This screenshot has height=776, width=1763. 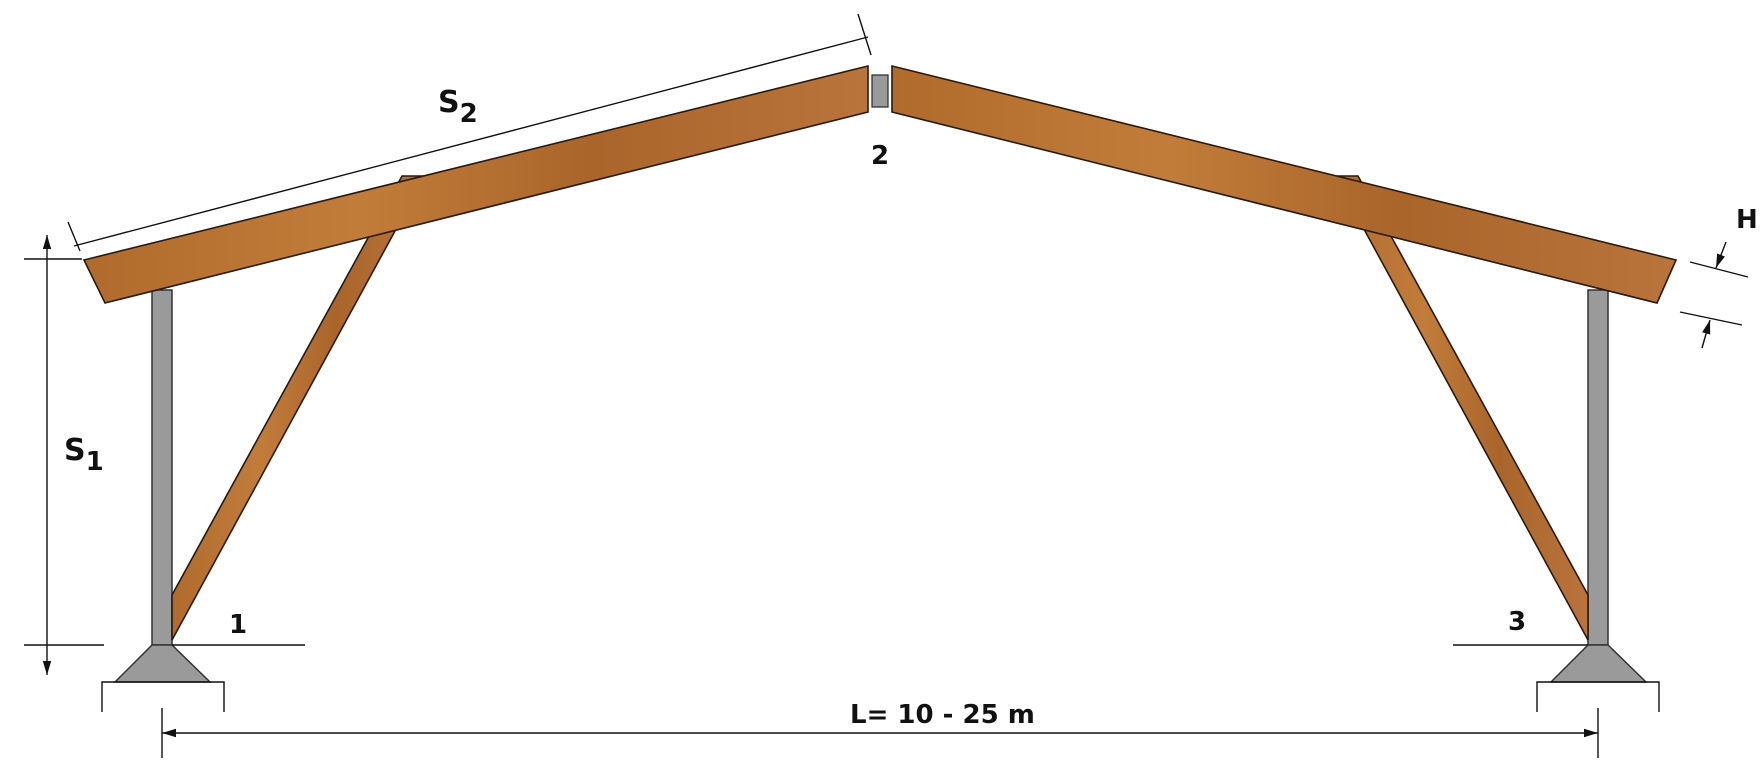 I want to click on node3-label: 3, so click(x=1517, y=622).